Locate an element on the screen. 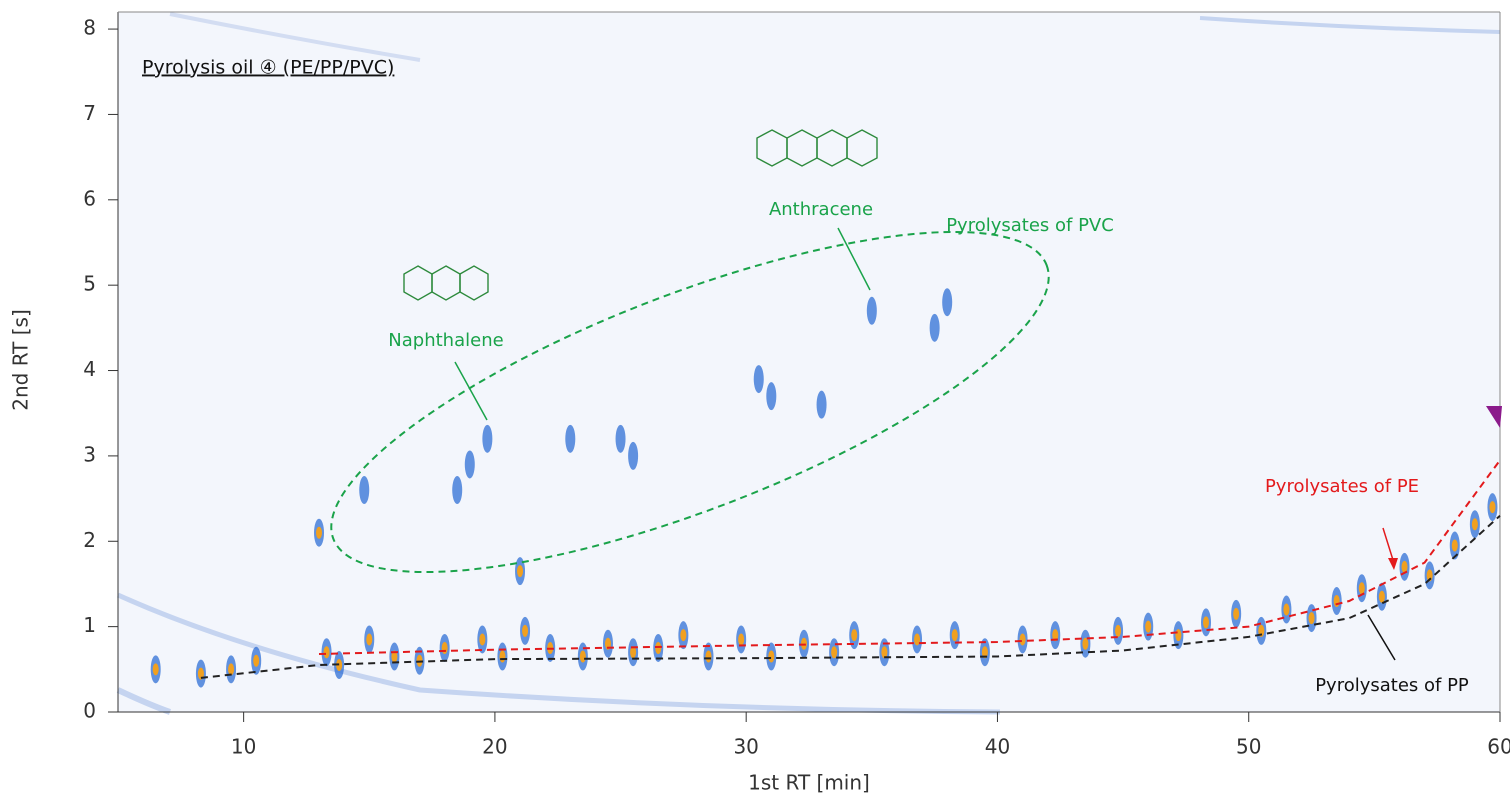 The image size is (1510, 805). annotation: Naphthalene is located at coordinates (445, 340).